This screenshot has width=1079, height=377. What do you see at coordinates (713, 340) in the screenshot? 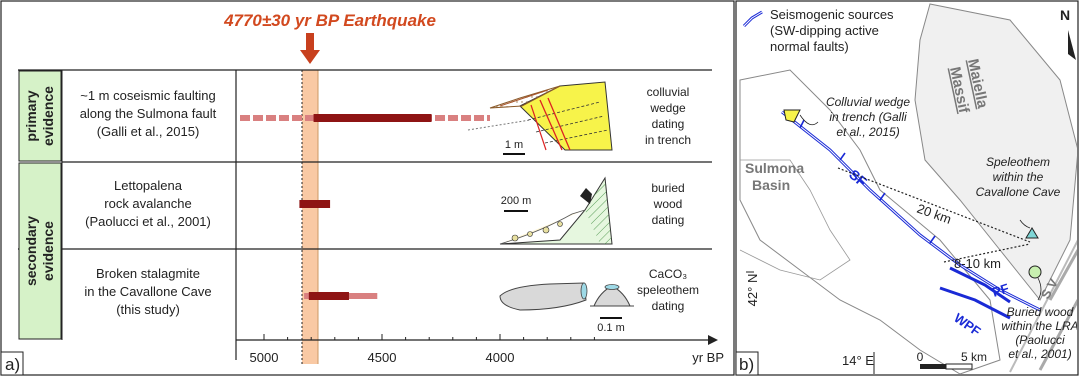
I see `time-axis-arrow-icon` at bounding box center [713, 340].